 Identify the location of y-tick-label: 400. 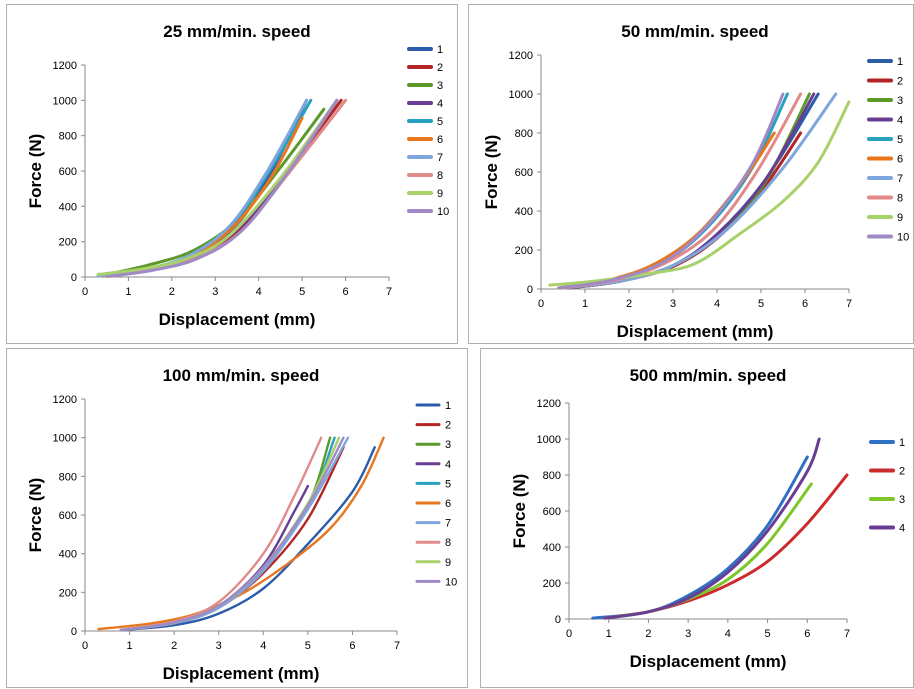
(524, 212).